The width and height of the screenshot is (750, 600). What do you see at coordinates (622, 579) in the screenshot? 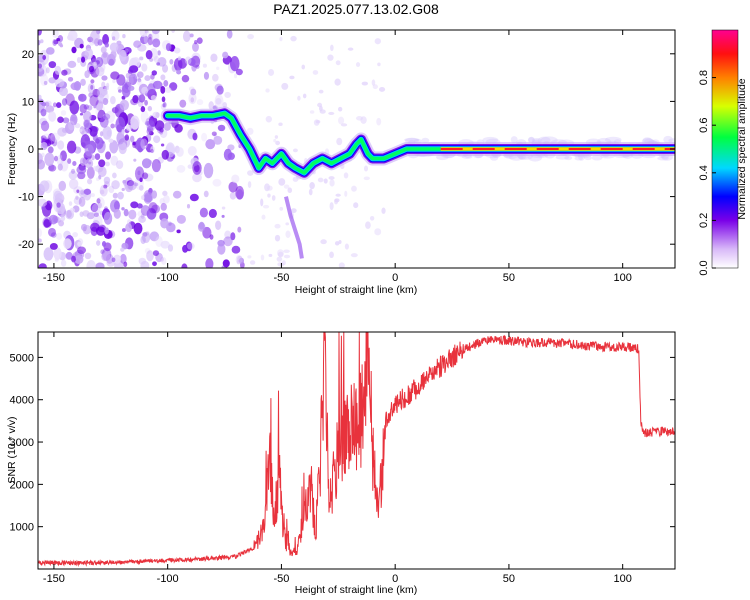
I see `x-tick-label: 100` at bounding box center [622, 579].